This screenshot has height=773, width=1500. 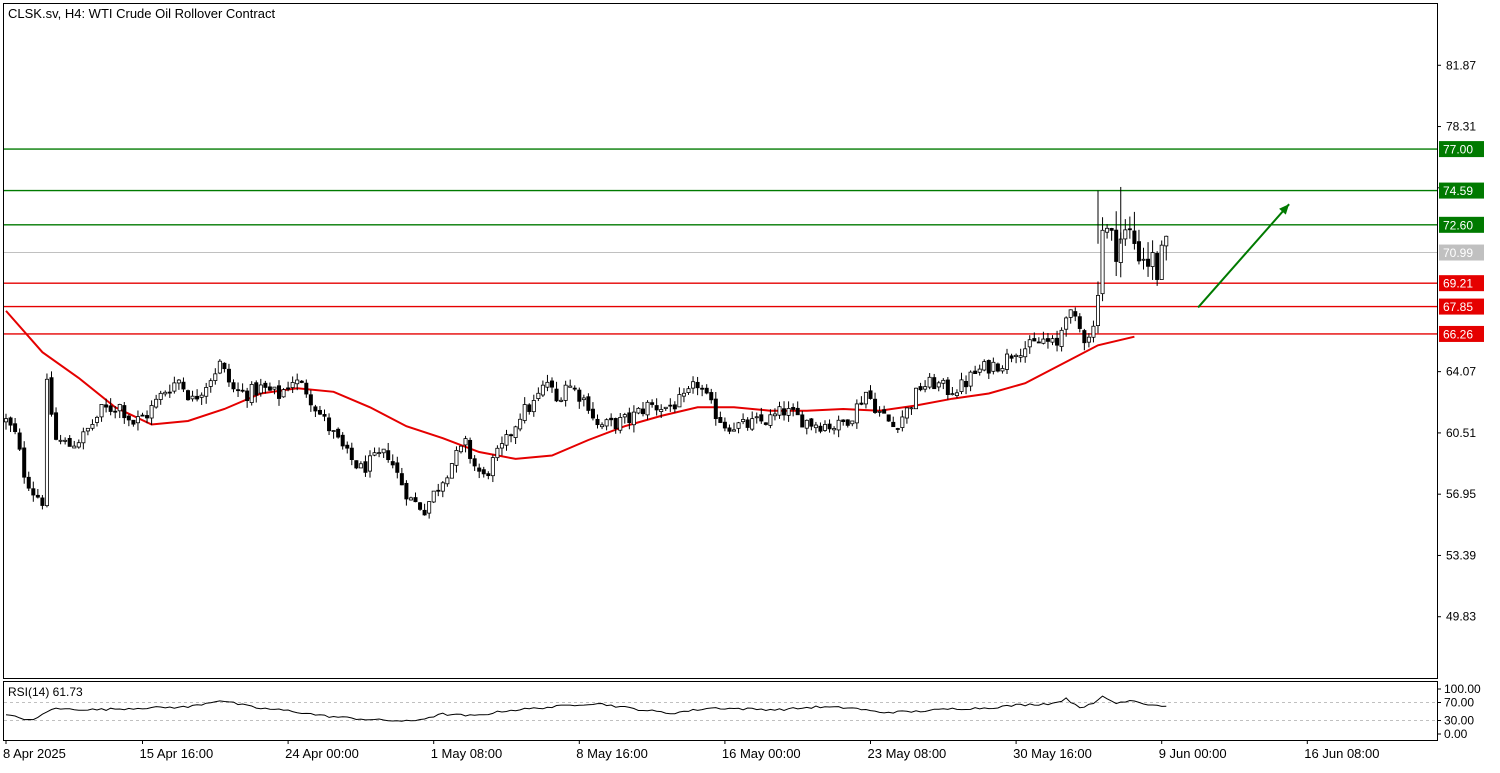 I want to click on price-tick-label: 64.07, so click(x=1461, y=372).